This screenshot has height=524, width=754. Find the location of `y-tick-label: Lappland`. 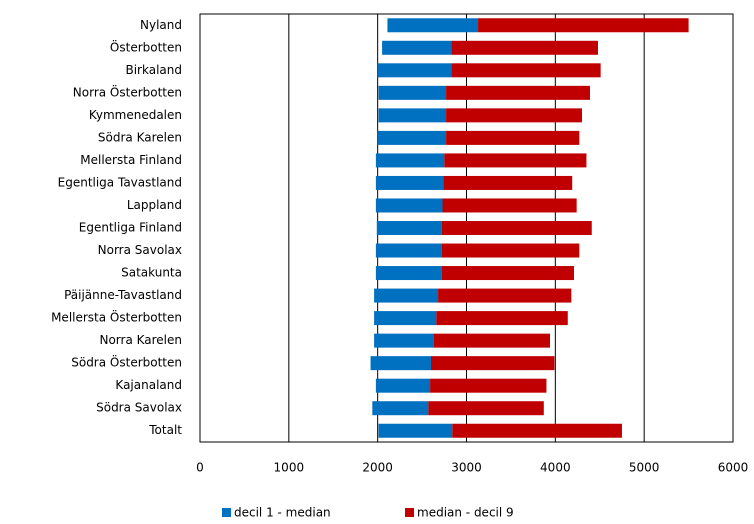

y-tick-label: Lappland is located at coordinates (154, 205).